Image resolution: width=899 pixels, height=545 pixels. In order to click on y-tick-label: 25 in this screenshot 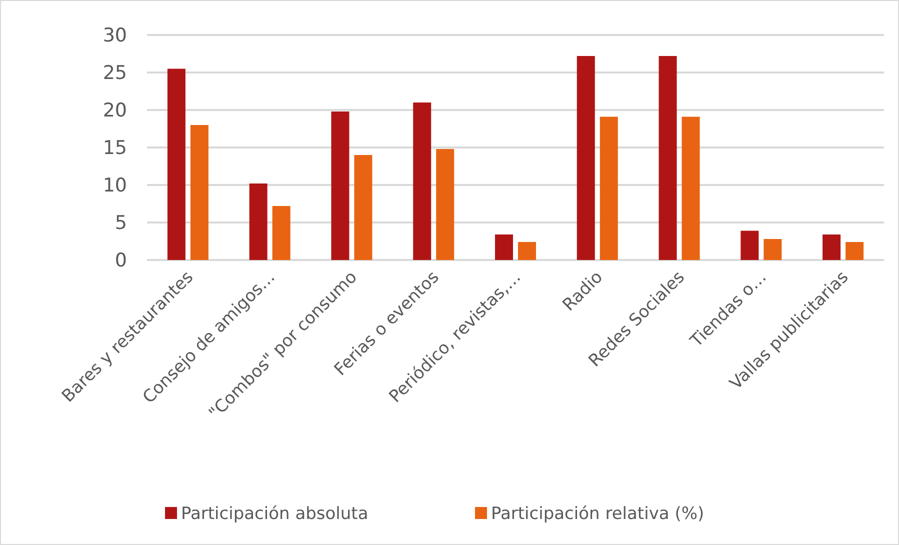, I will do `click(114, 73)`.